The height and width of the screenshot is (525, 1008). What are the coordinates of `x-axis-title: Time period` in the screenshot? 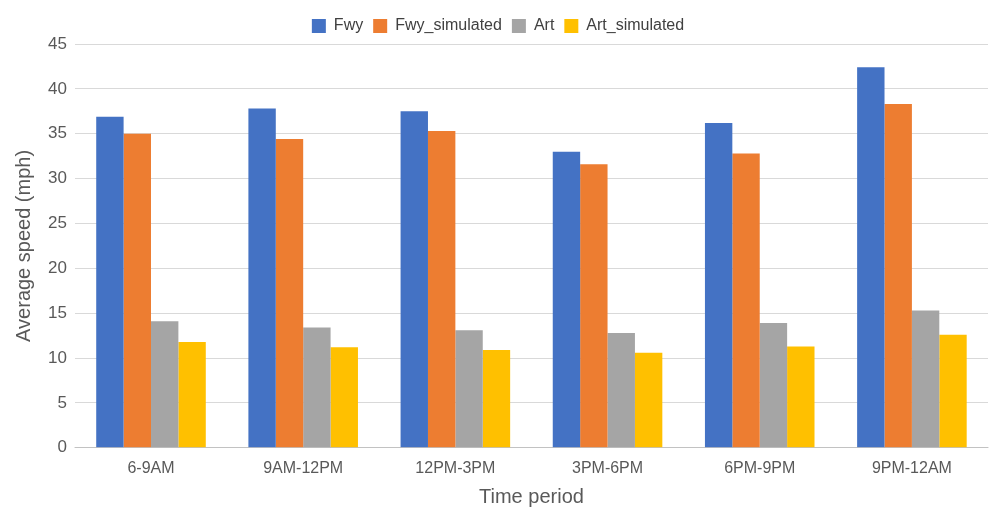 It's located at (531, 495).